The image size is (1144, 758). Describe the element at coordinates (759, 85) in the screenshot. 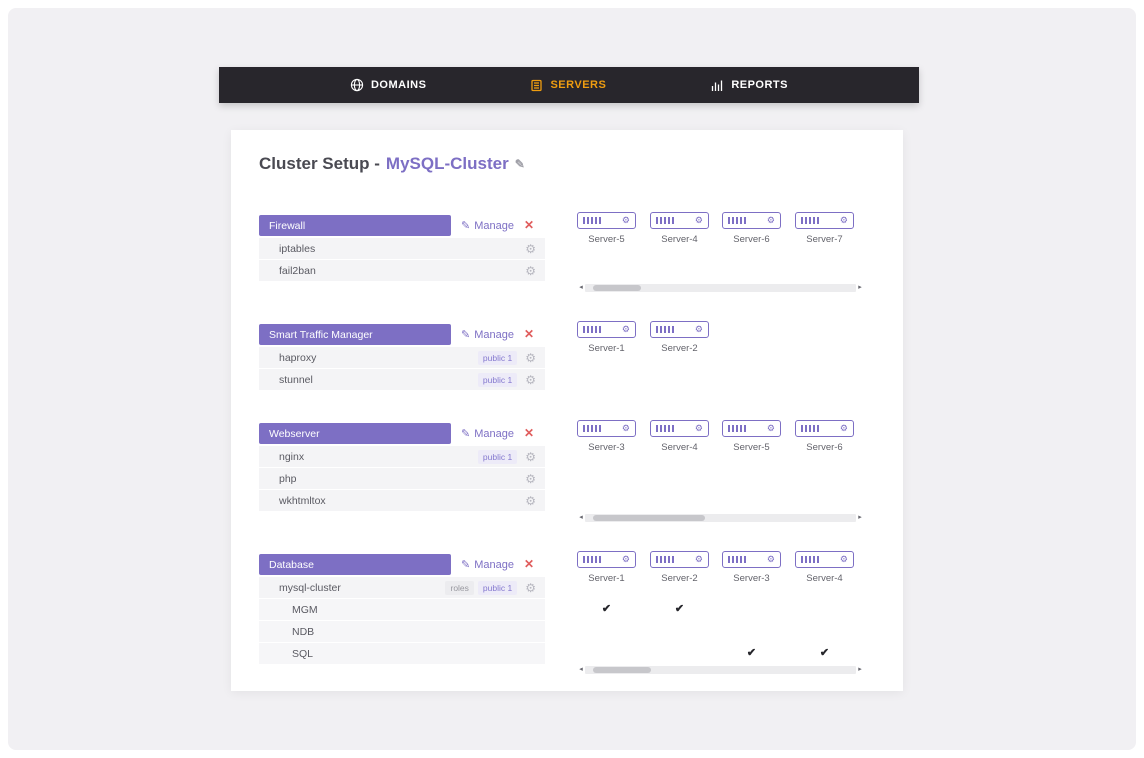

I see `nav-label: REPORTS` at that location.